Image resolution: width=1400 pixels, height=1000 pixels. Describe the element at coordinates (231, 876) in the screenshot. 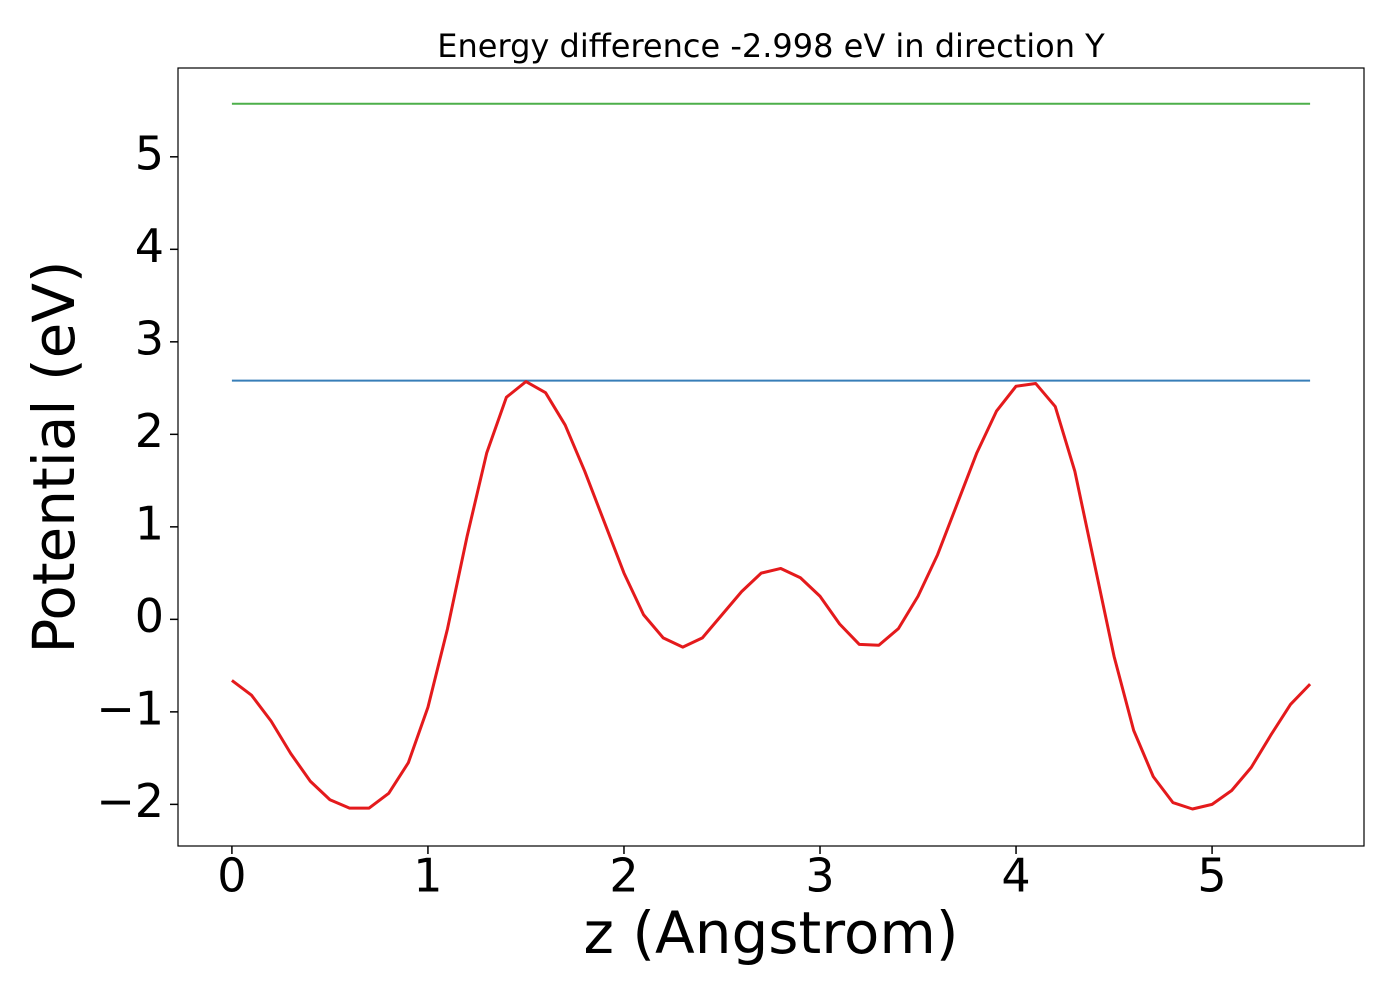

I see `x-tick-label: 0` at that location.